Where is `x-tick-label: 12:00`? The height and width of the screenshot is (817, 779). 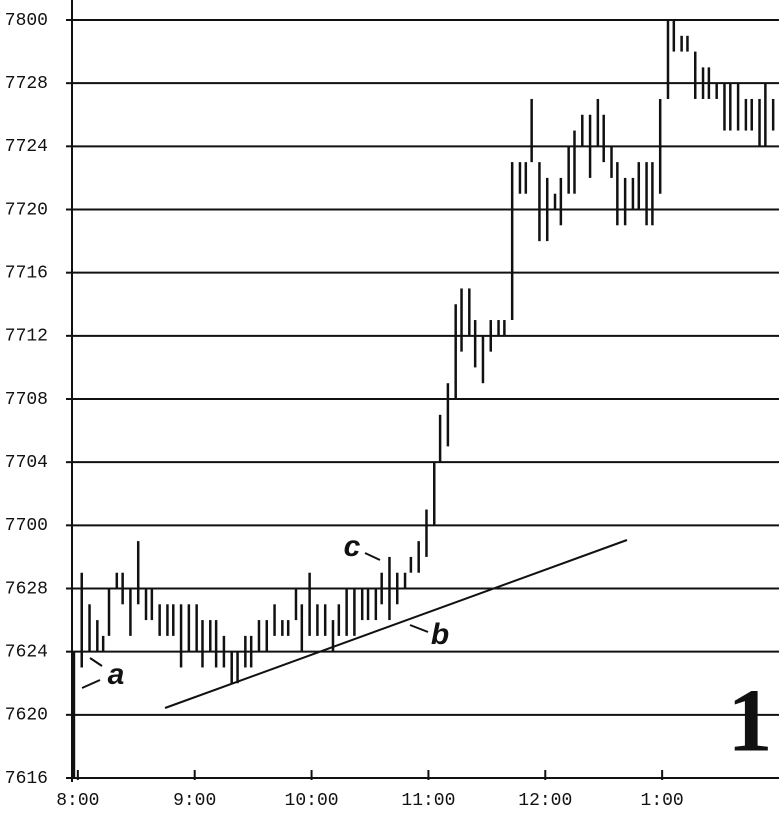
x-tick-label: 12:00 is located at coordinates (545, 801).